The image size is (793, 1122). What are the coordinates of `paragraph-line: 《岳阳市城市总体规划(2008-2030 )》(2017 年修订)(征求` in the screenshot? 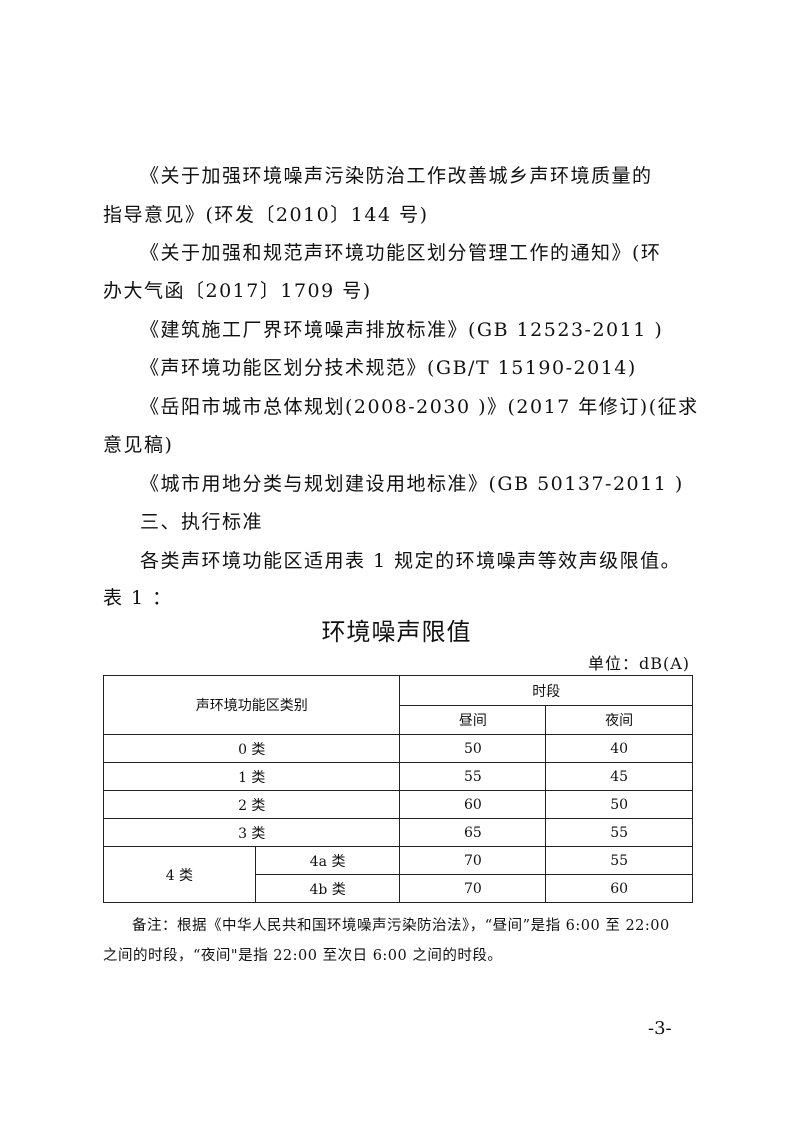 It's located at (419, 407).